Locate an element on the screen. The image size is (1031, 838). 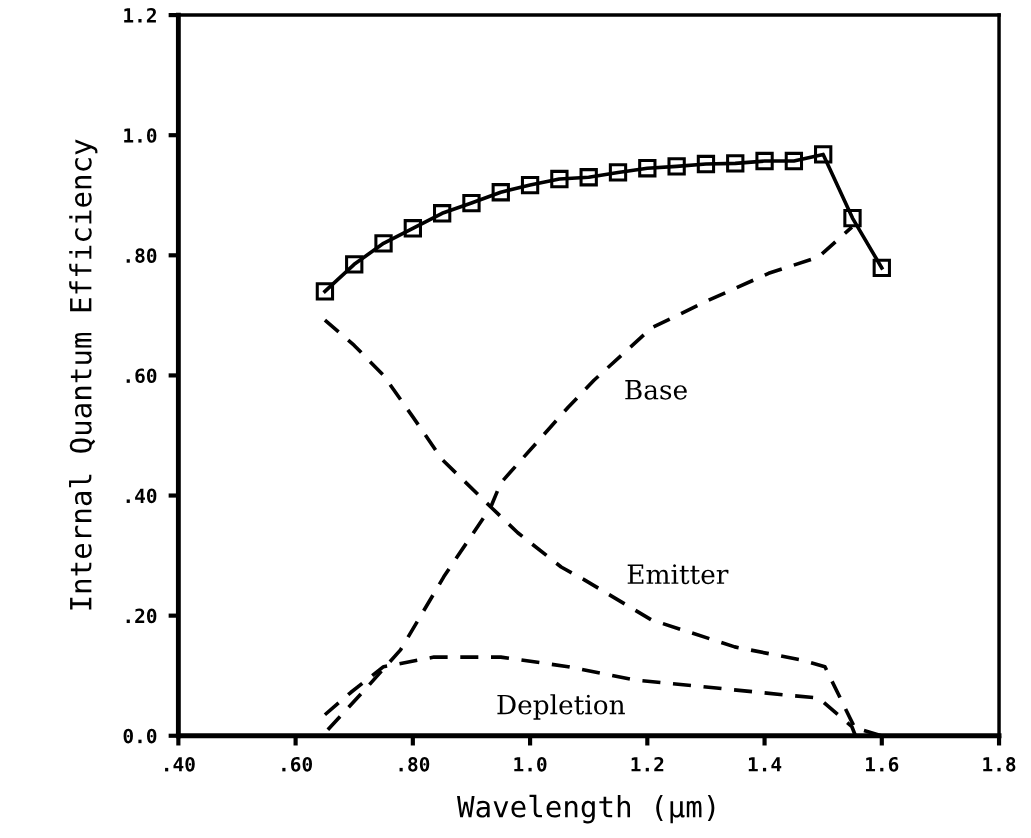
y-tick-label: 0.0 is located at coordinates (140, 736).